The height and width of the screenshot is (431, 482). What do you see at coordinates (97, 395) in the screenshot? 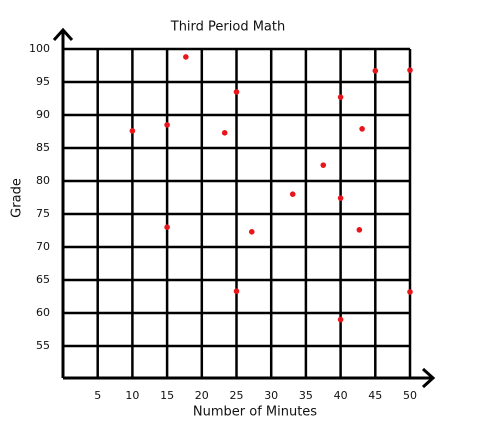
I see `x-tick-label: 5` at bounding box center [97, 395].